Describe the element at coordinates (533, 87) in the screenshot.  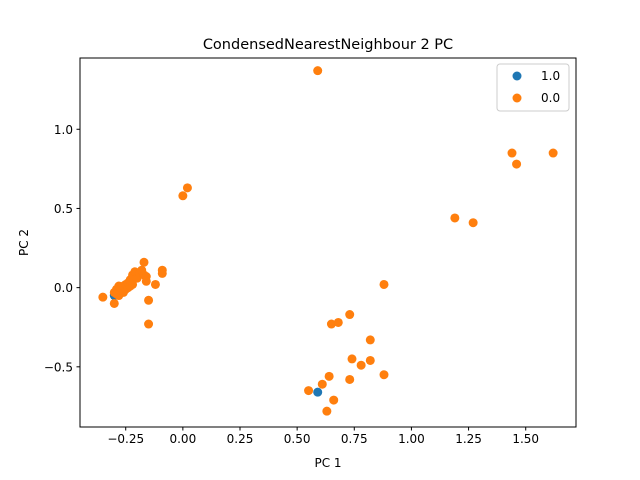
I see `legend: 1.0 0.0` at that location.